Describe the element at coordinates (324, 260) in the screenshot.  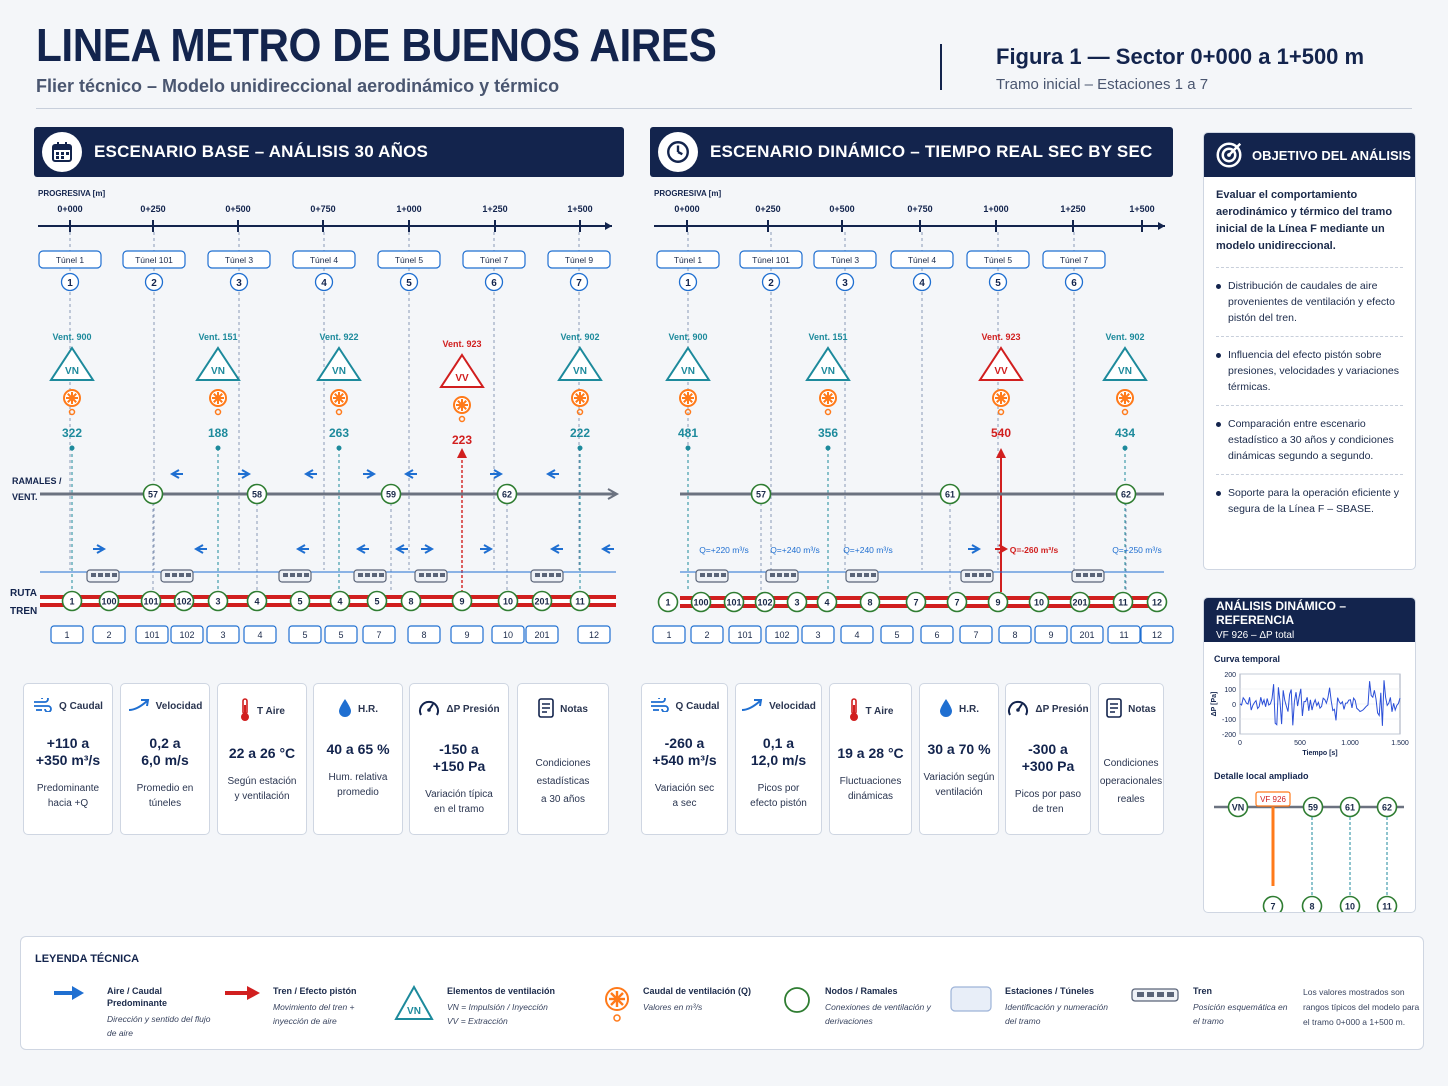
I see `tunnel-label: Túnel 4` at that location.